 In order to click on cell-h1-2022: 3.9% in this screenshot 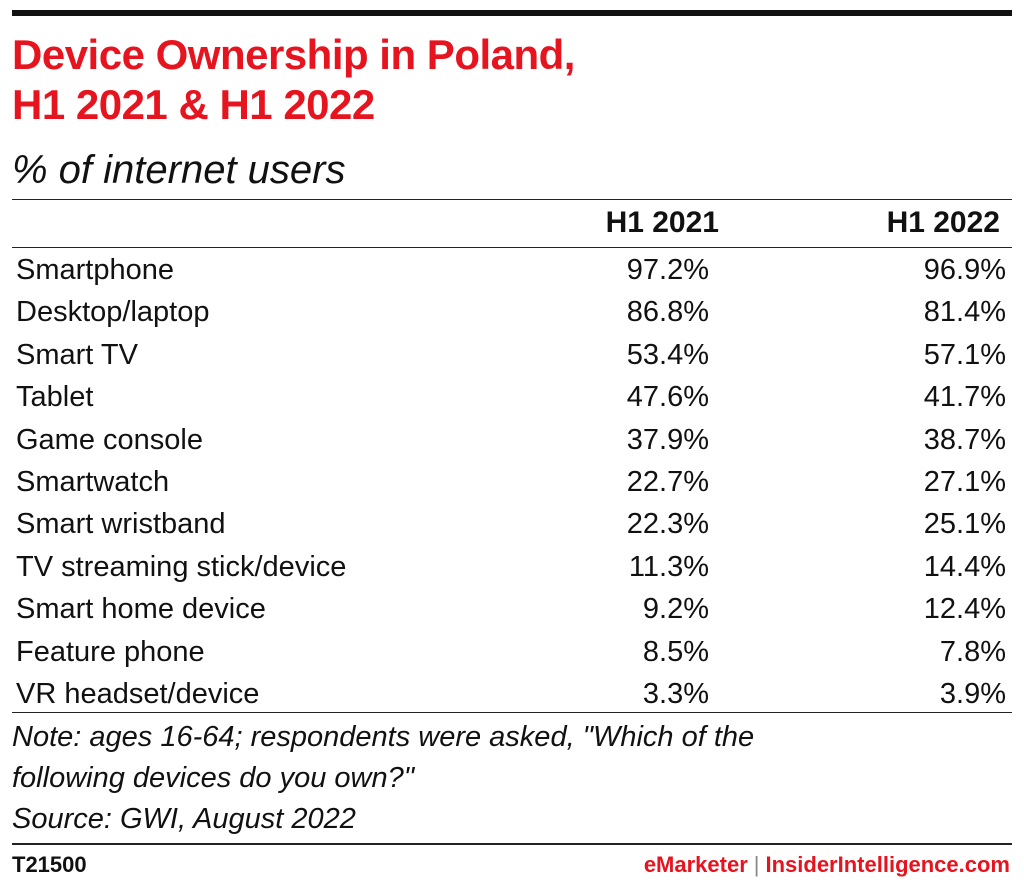, I will do `click(972, 694)`.